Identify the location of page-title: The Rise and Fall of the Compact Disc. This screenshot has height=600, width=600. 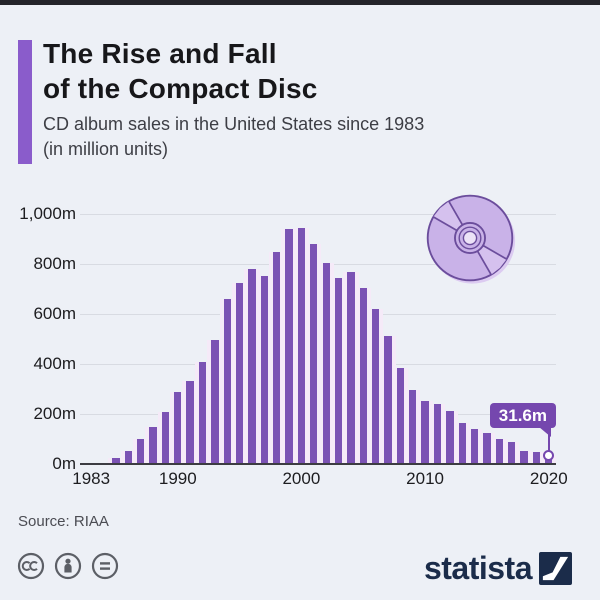
(180, 71).